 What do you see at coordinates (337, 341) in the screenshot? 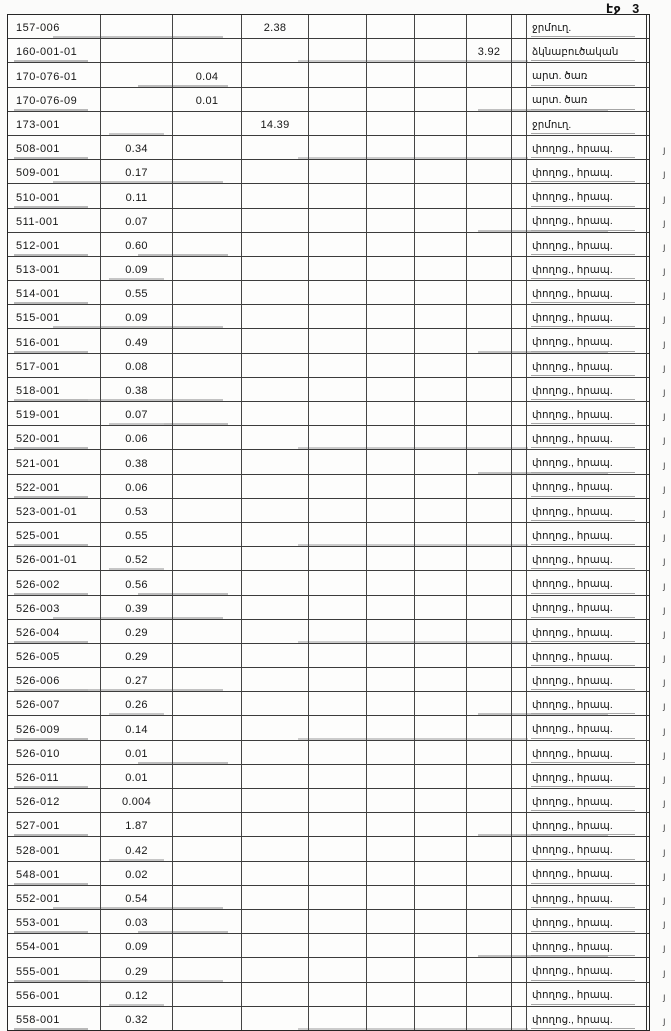
I see `table-row: 516-001 0.49 փողոց., հրապ. յ` at bounding box center [337, 341].